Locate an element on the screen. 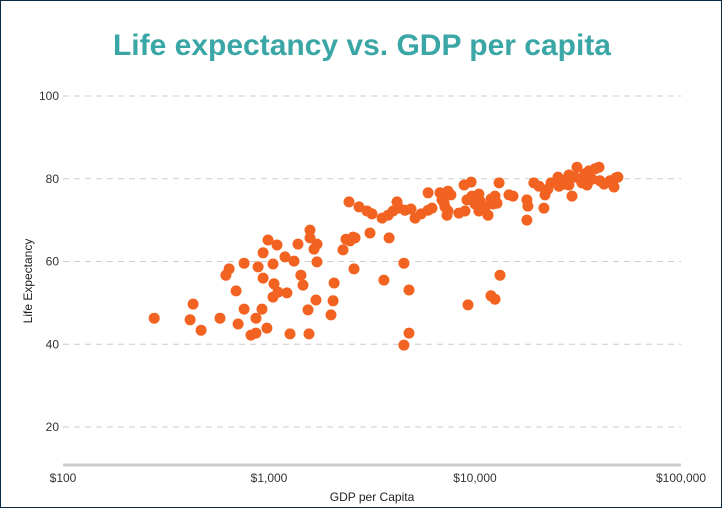  y-tick-label: 60 is located at coordinates (53, 262).